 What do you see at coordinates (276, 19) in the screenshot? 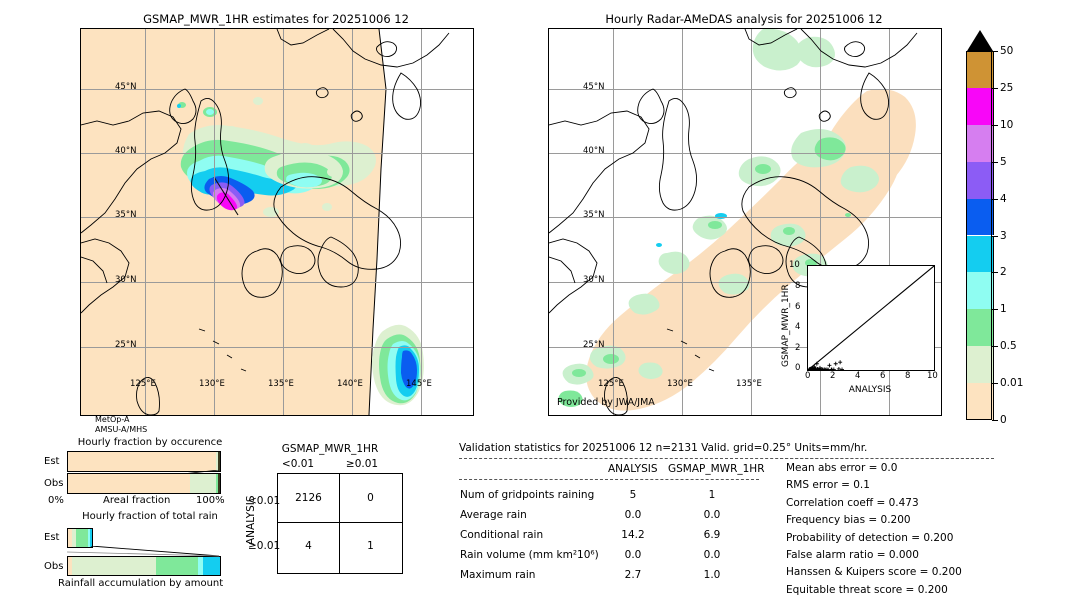
I see `left-panel-title: GSMAP_MWR_1HR estimates for 20251006 12` at bounding box center [276, 19].